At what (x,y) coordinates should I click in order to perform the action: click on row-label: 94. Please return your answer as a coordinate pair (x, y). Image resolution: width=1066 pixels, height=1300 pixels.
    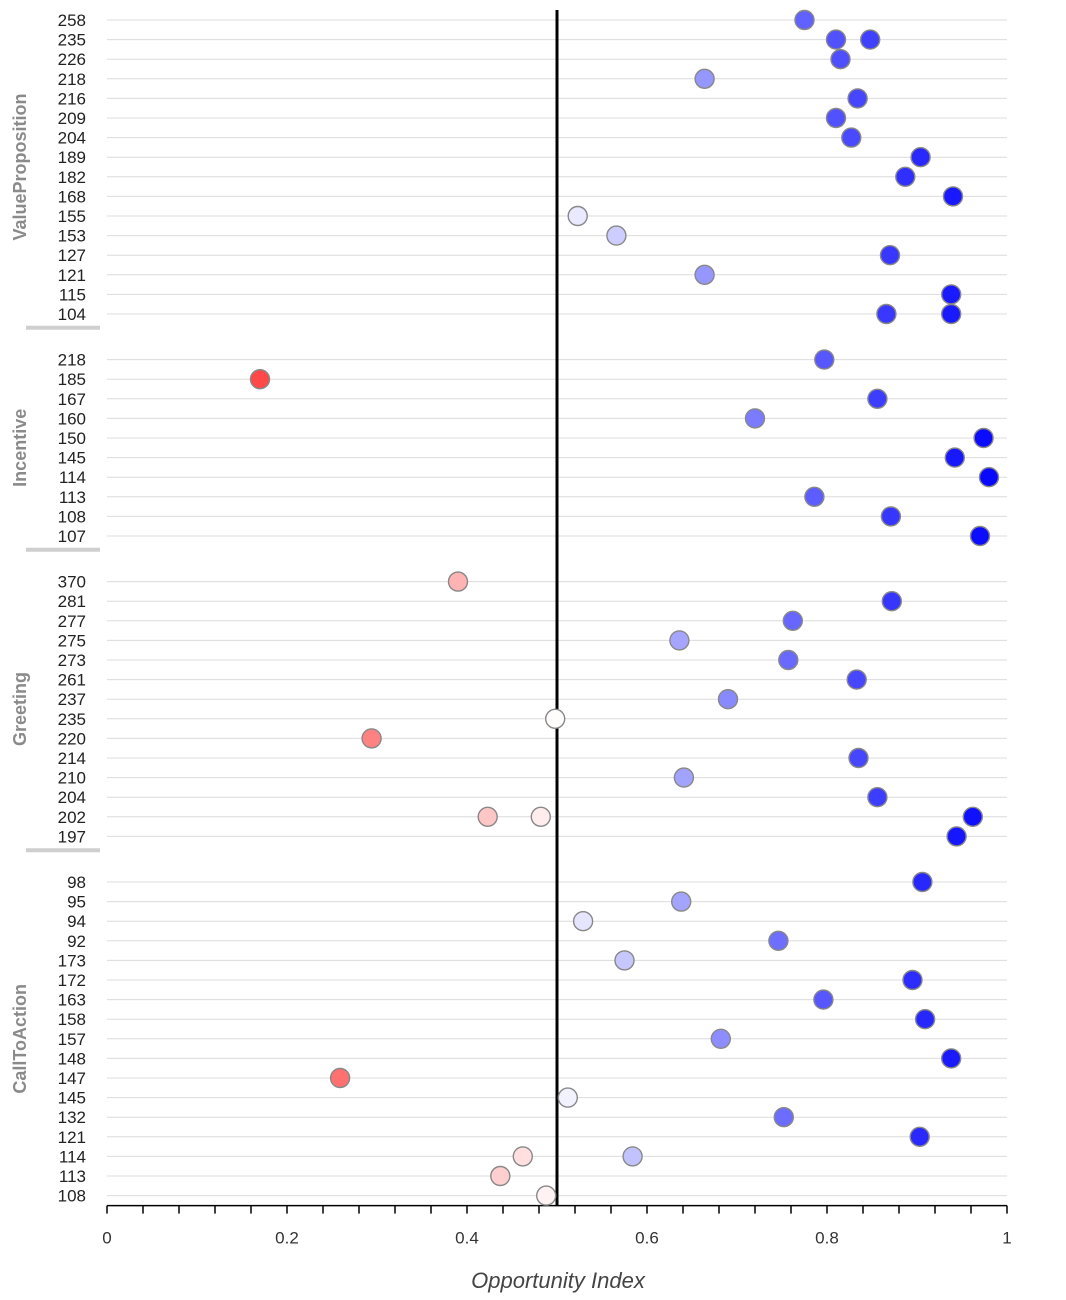
    Looking at the image, I should click on (76, 921).